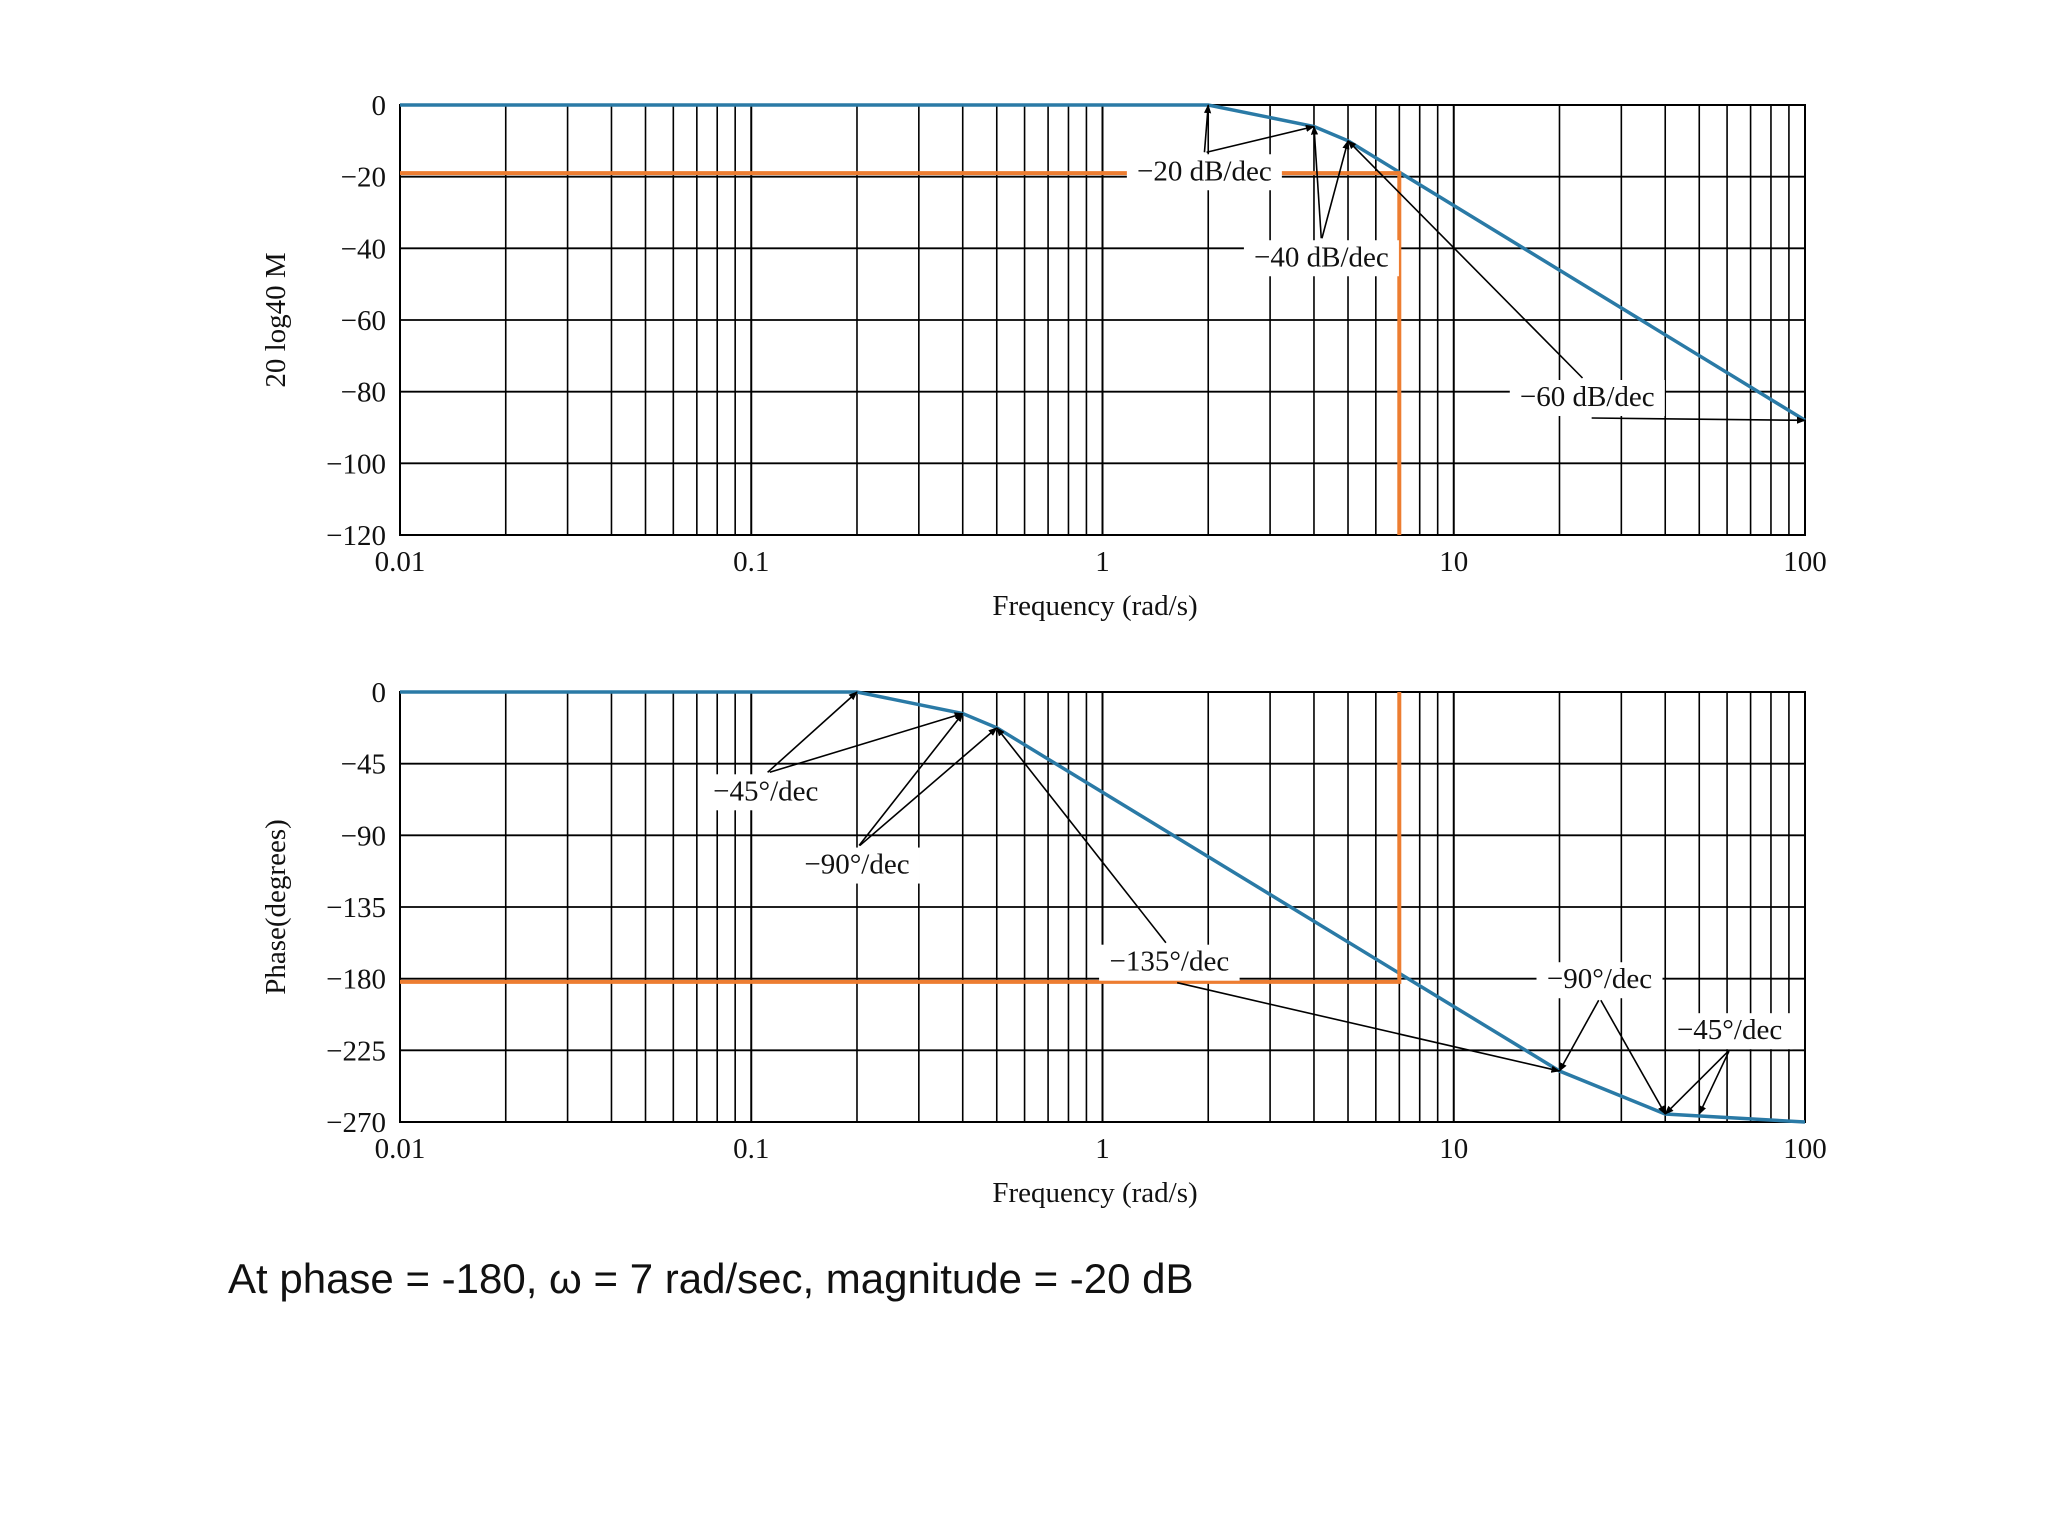  What do you see at coordinates (356, 980) in the screenshot?
I see `y-tick-label: −180` at bounding box center [356, 980].